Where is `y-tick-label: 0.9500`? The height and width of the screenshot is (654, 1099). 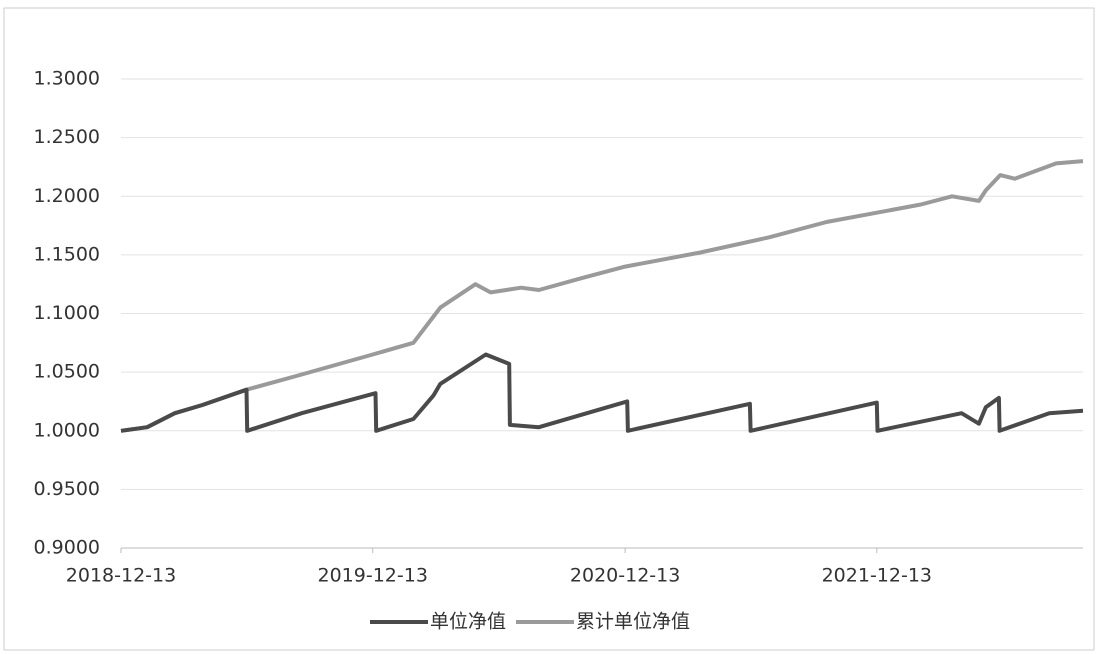
y-tick-label: 0.9500 is located at coordinates (67, 489).